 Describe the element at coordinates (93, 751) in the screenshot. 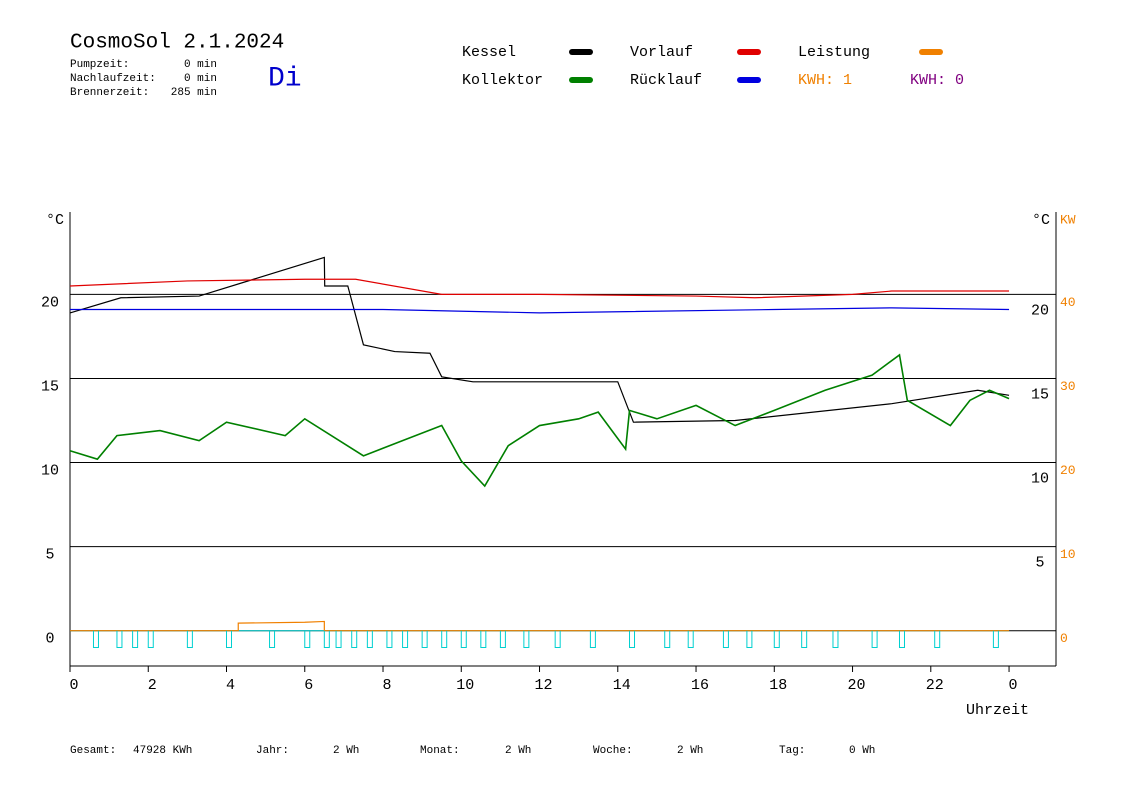

I see `footer-label: Gesamt:` at that location.